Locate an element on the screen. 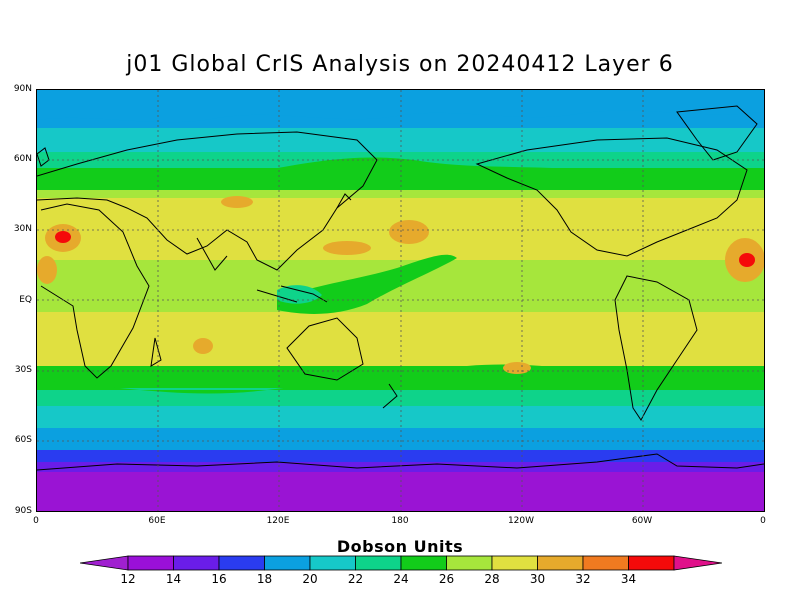 Image resolution: width=800 pixels, height=600 pixels. coast-japan is located at coordinates (344, 201).